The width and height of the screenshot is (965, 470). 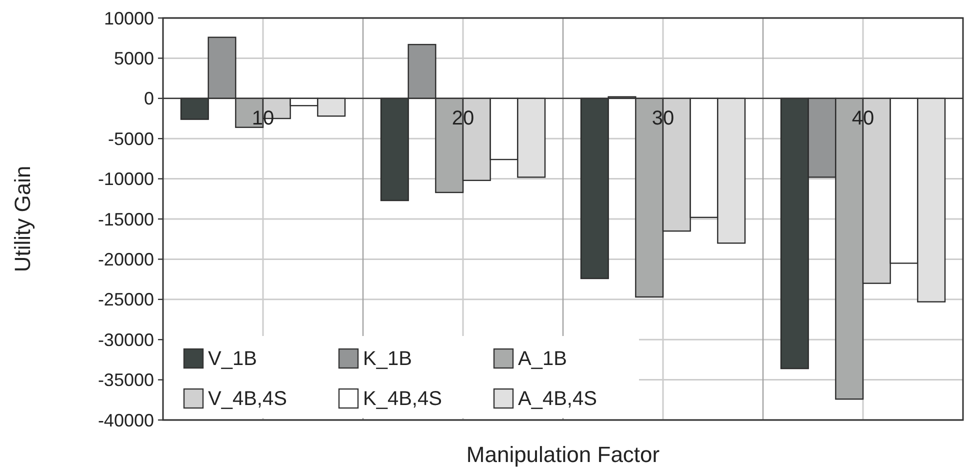 I want to click on legend-label: A_1B, so click(x=542, y=359).